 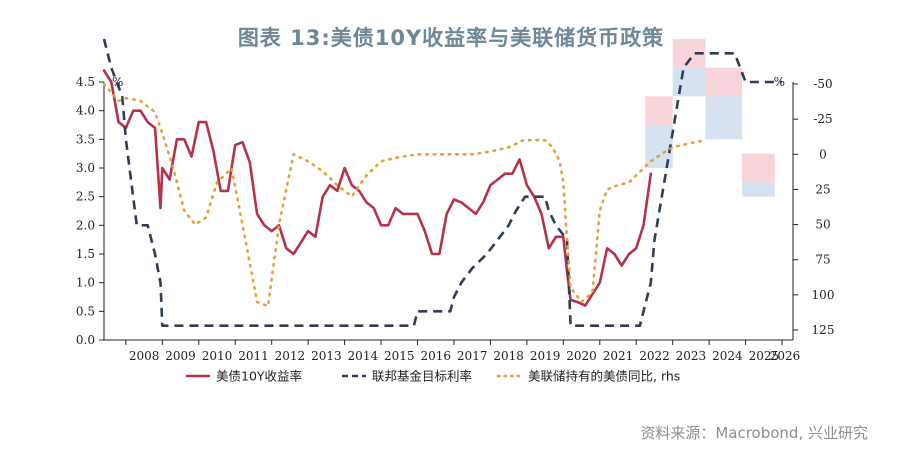 What do you see at coordinates (823, 330) in the screenshot?
I see `y-right-tick-label-7: 125` at bounding box center [823, 330].